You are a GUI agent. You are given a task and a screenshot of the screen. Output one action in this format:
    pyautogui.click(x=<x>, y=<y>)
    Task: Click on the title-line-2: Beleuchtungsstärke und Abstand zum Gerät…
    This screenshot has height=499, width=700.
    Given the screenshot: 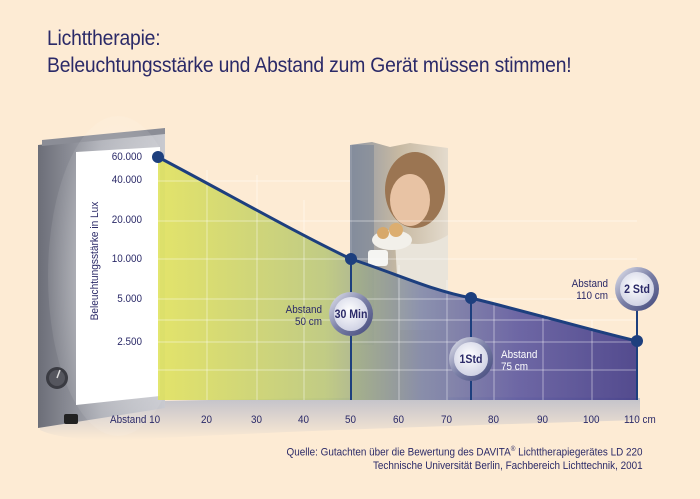 What is the action you would take?
    pyautogui.click(x=309, y=65)
    